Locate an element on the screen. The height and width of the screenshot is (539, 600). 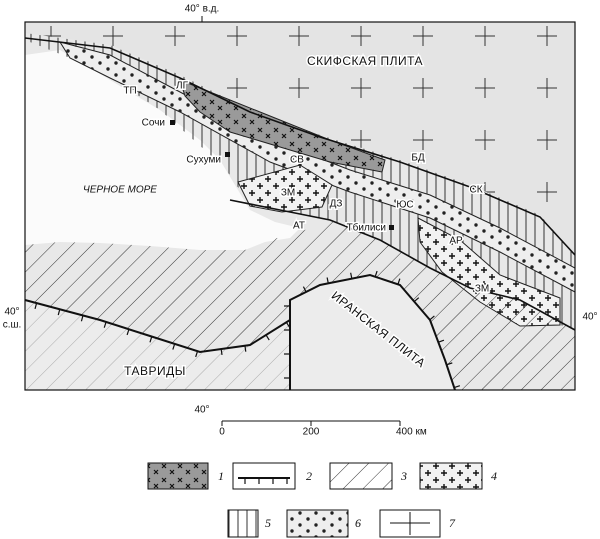
city-label: Сочи is located at coordinates (153, 123).